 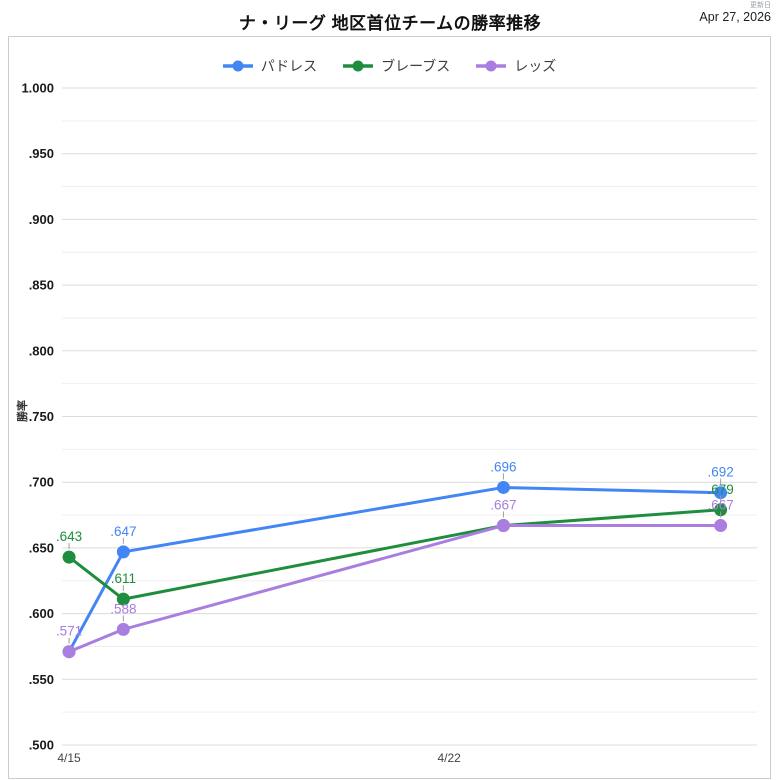 What do you see at coordinates (41, 285) in the screenshot?
I see `y-axis-tick-label: .850` at bounding box center [41, 285].